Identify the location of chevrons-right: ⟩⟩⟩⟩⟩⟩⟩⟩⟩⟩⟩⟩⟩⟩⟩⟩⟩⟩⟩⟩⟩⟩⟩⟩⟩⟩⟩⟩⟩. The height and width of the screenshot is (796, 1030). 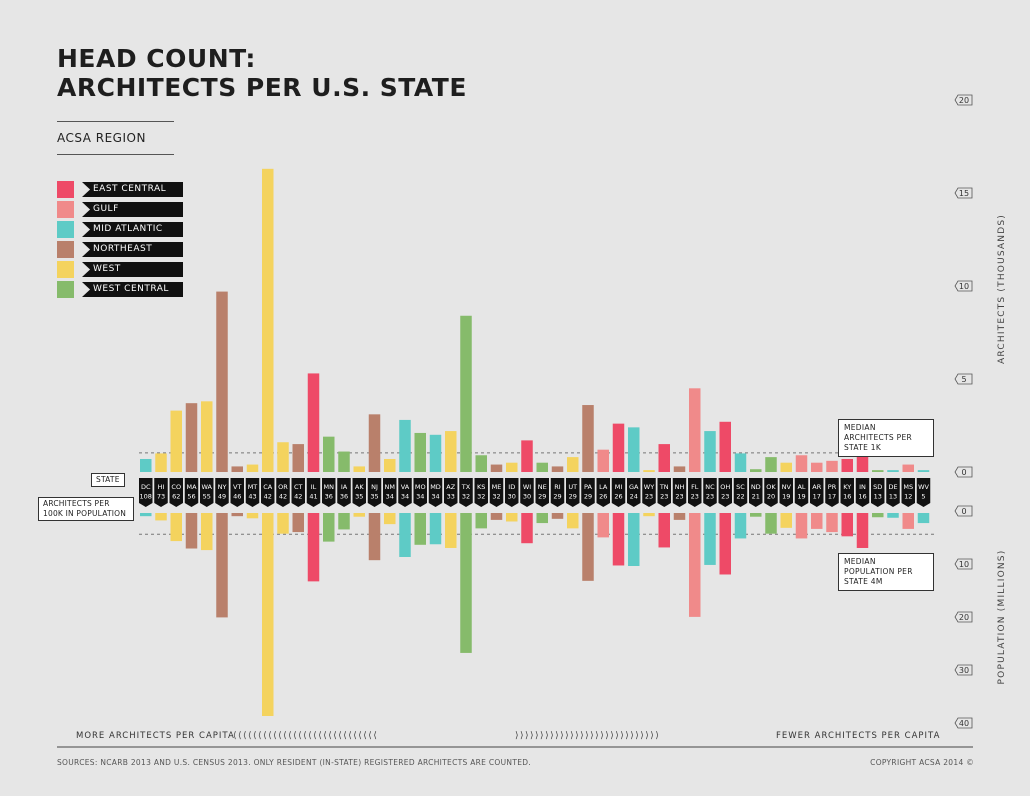
(588, 736).